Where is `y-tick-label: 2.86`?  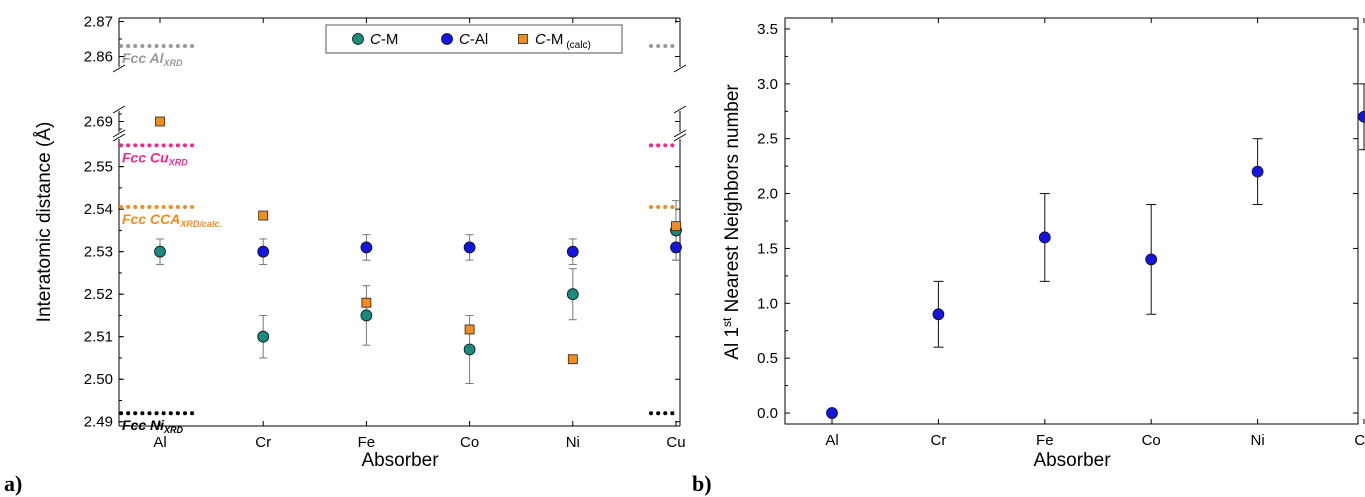 y-tick-label: 2.86 is located at coordinates (98, 57).